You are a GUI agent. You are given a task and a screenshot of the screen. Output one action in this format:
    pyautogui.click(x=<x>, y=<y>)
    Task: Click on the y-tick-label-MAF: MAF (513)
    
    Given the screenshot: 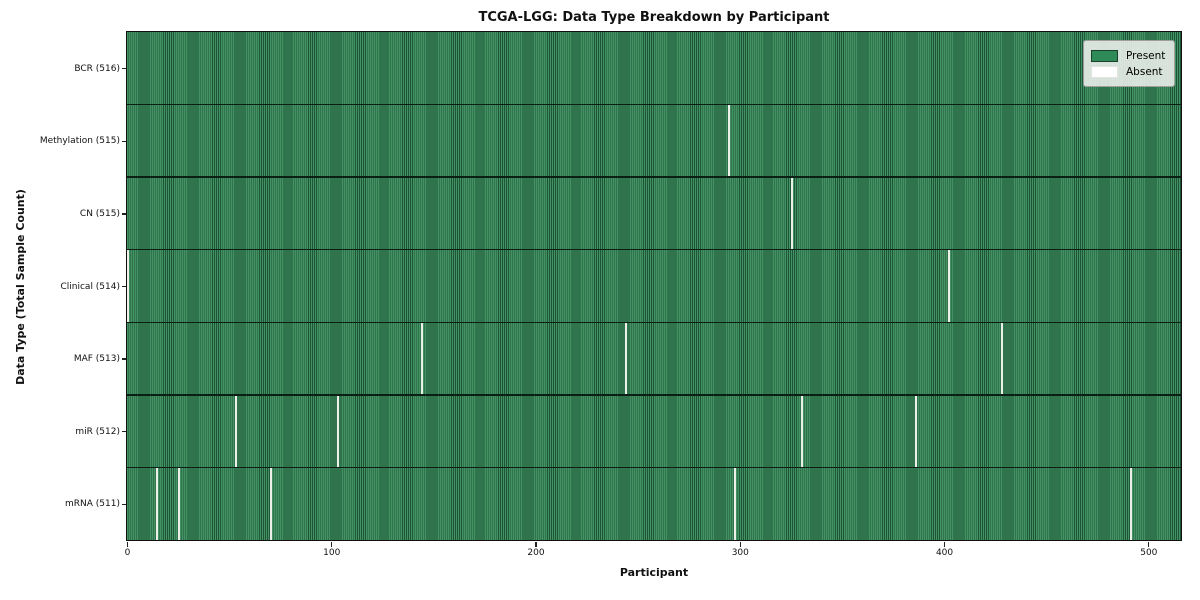 What is the action you would take?
    pyautogui.click(x=96, y=359)
    